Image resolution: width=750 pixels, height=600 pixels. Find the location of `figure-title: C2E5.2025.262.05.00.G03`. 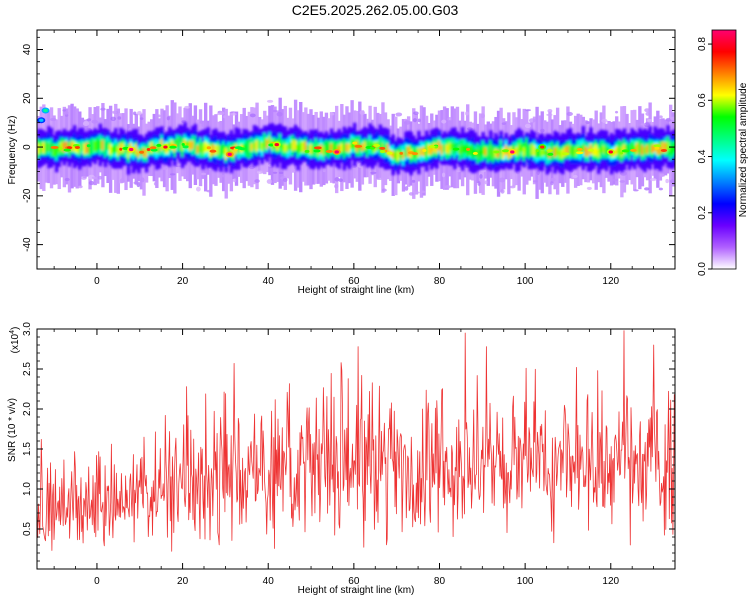

figure-title: C2E5.2025.262.05.00.G03 is located at coordinates (375, 10).